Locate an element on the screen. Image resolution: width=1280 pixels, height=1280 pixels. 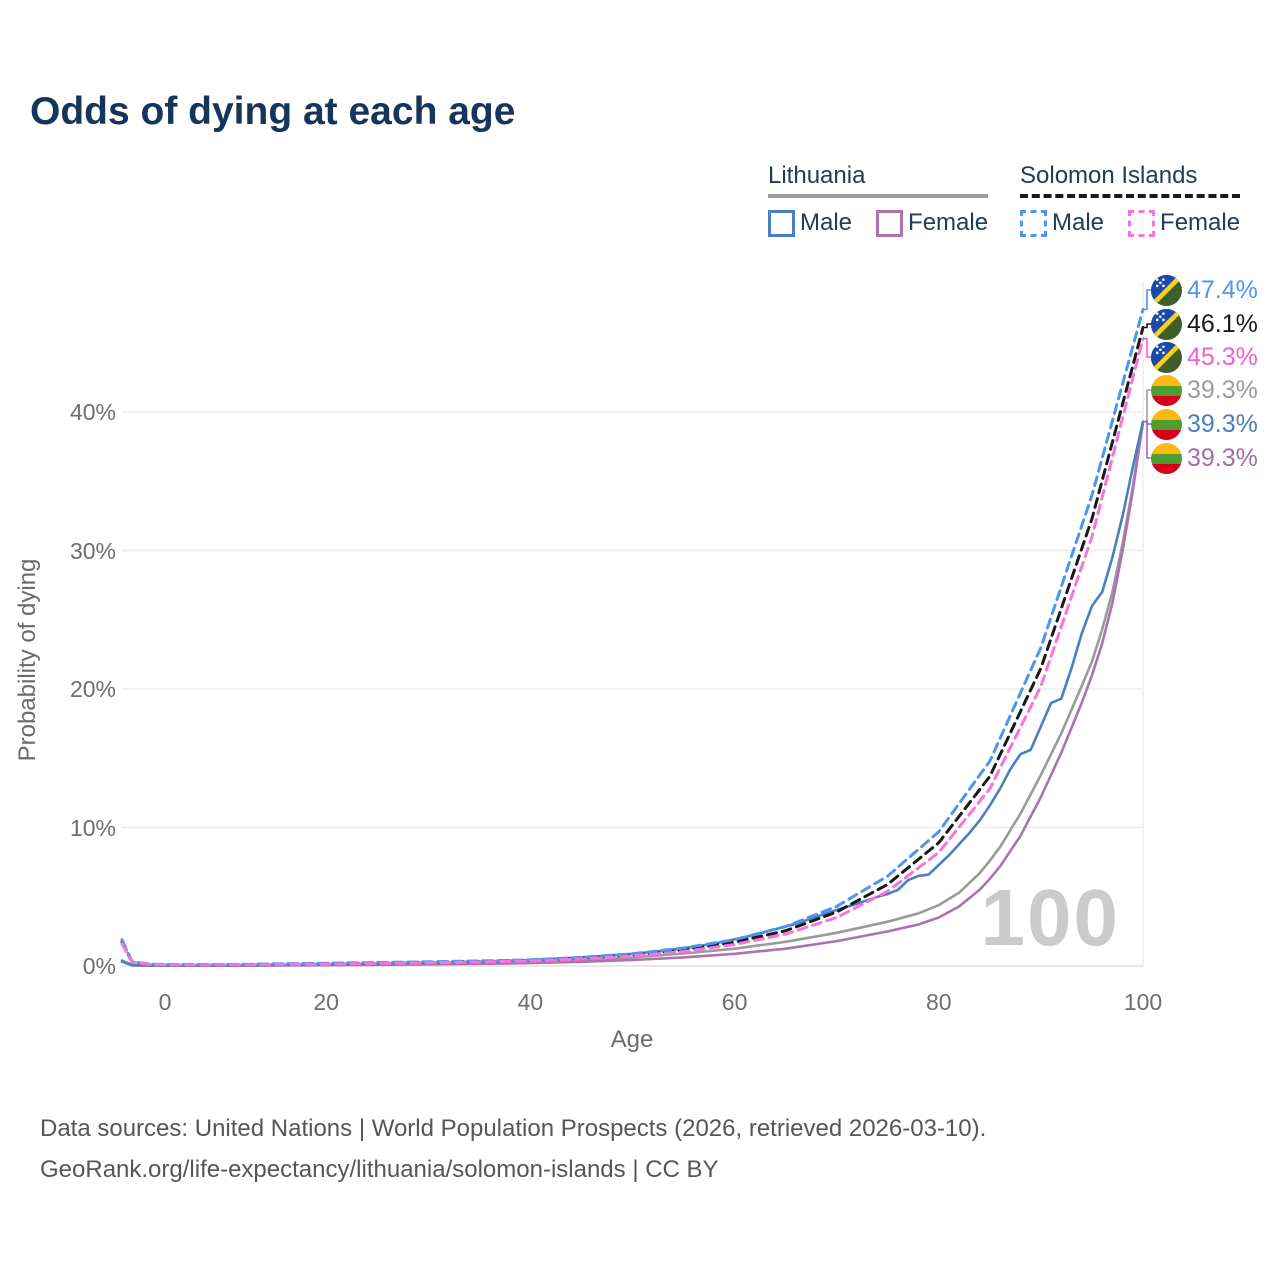
y-tick-label: 30% is located at coordinates (92, 550).